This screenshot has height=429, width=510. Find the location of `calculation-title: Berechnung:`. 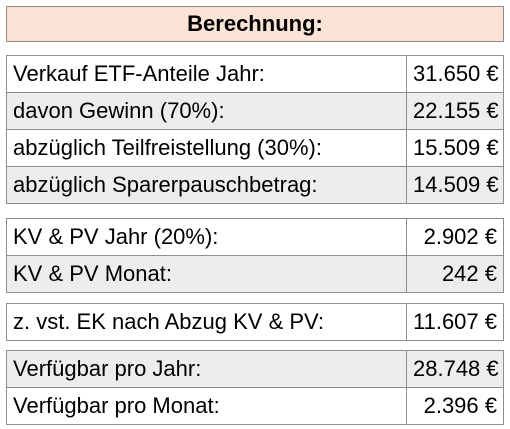

calculation-title: Berechnung: is located at coordinates (255, 23).